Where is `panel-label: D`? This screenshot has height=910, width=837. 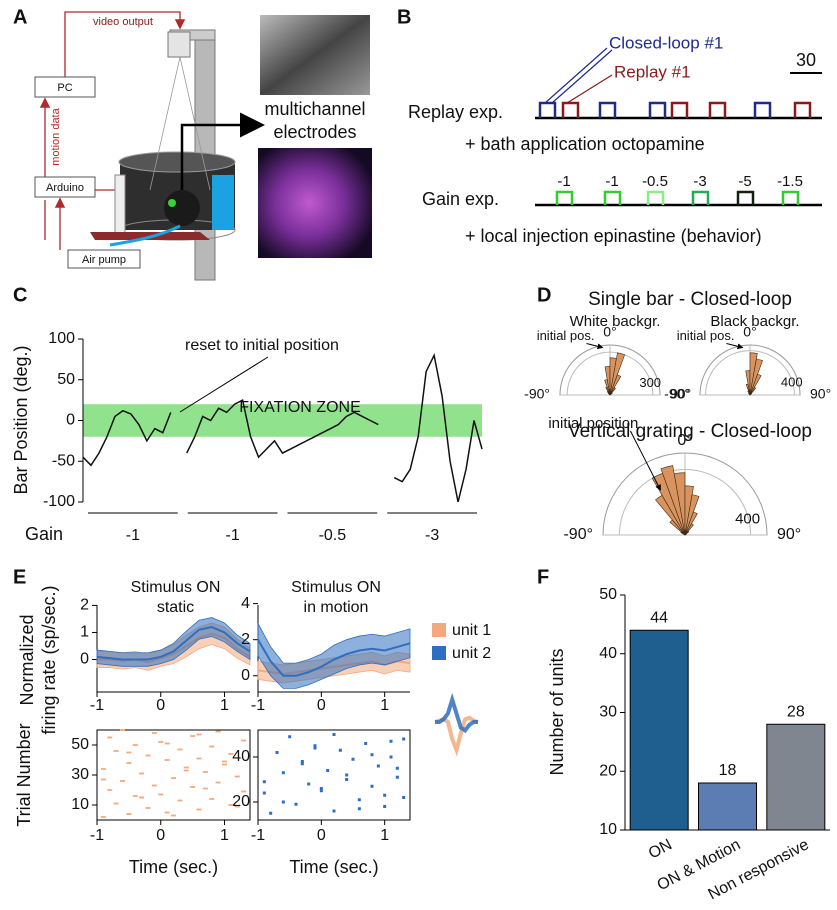
panel-label: D is located at coordinates (544, 295).